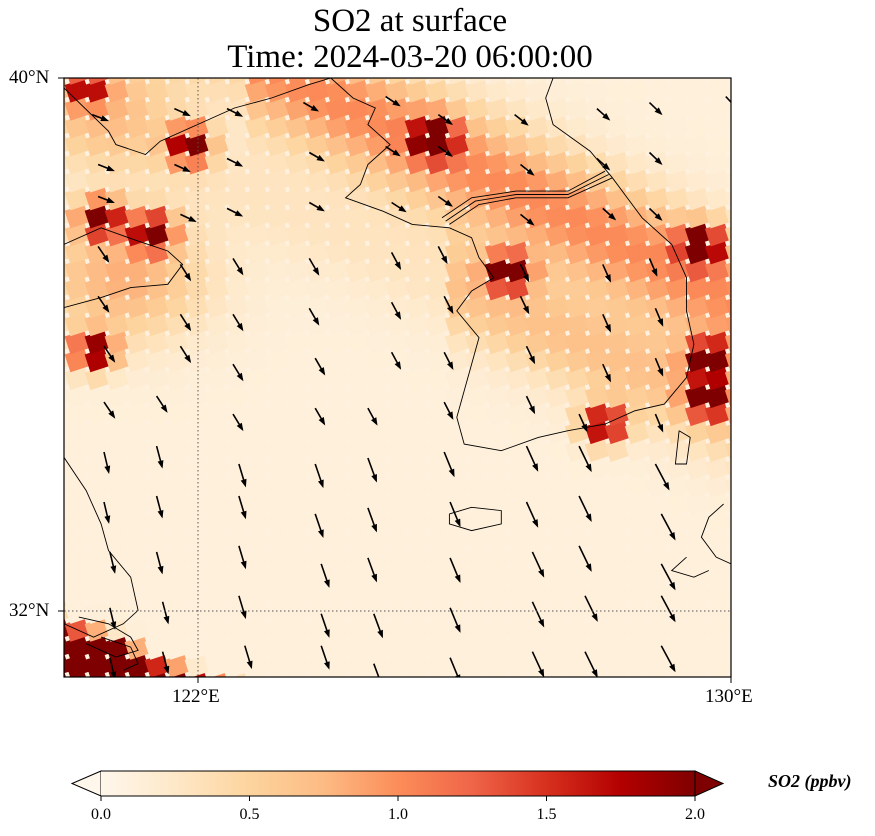 This screenshot has height=836, width=875. I want to click on coastline-segment, so click(523, 194).